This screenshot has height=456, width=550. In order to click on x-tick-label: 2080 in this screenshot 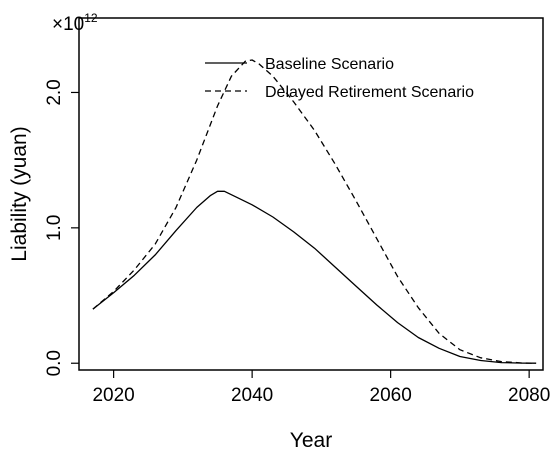, I will do `click(529, 395)`.